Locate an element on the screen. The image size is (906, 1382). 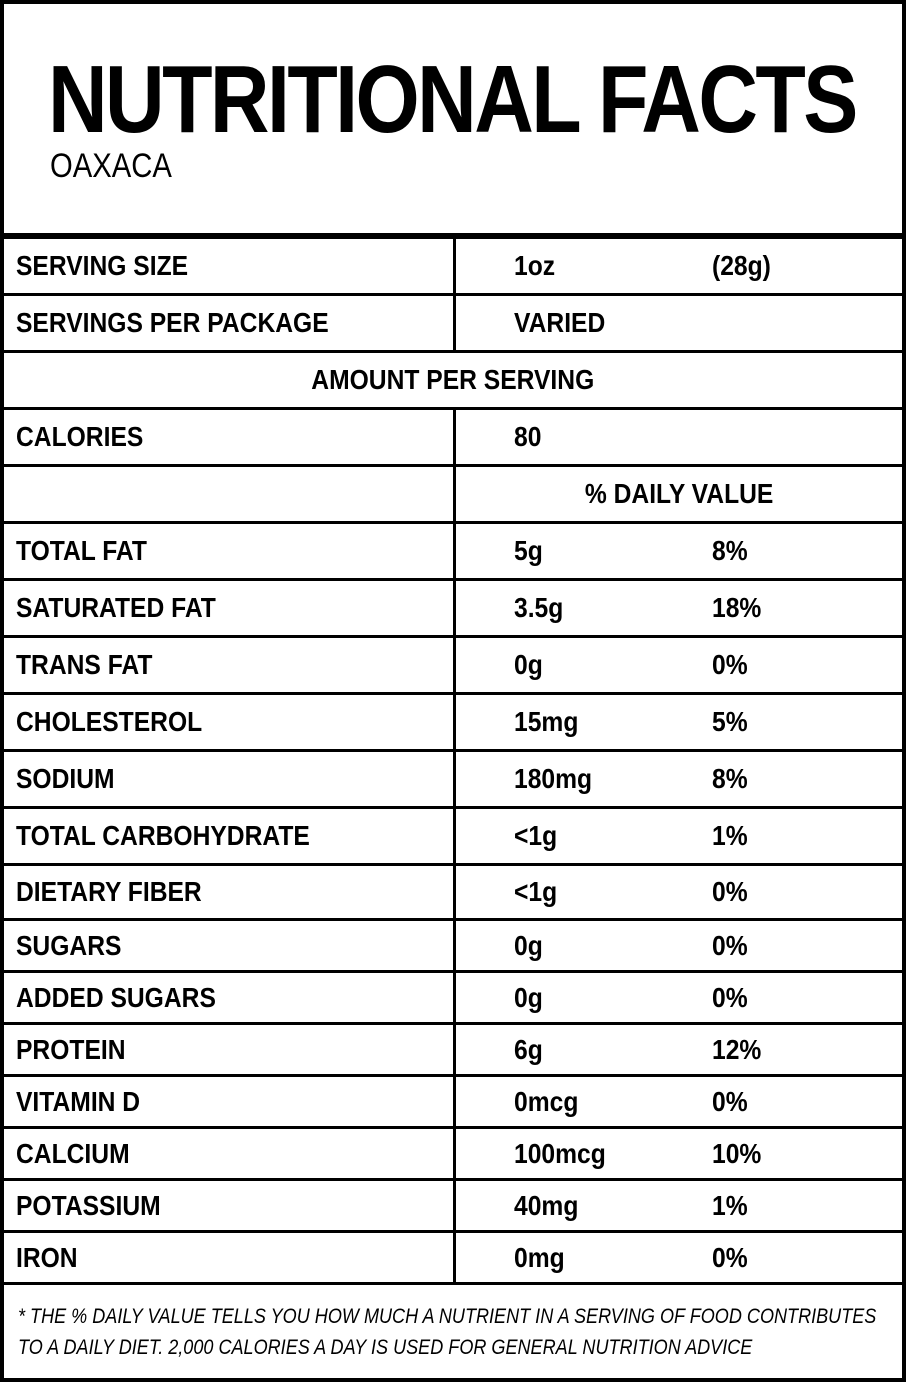
nutrient-name: PROTEIN is located at coordinates (71, 1049).